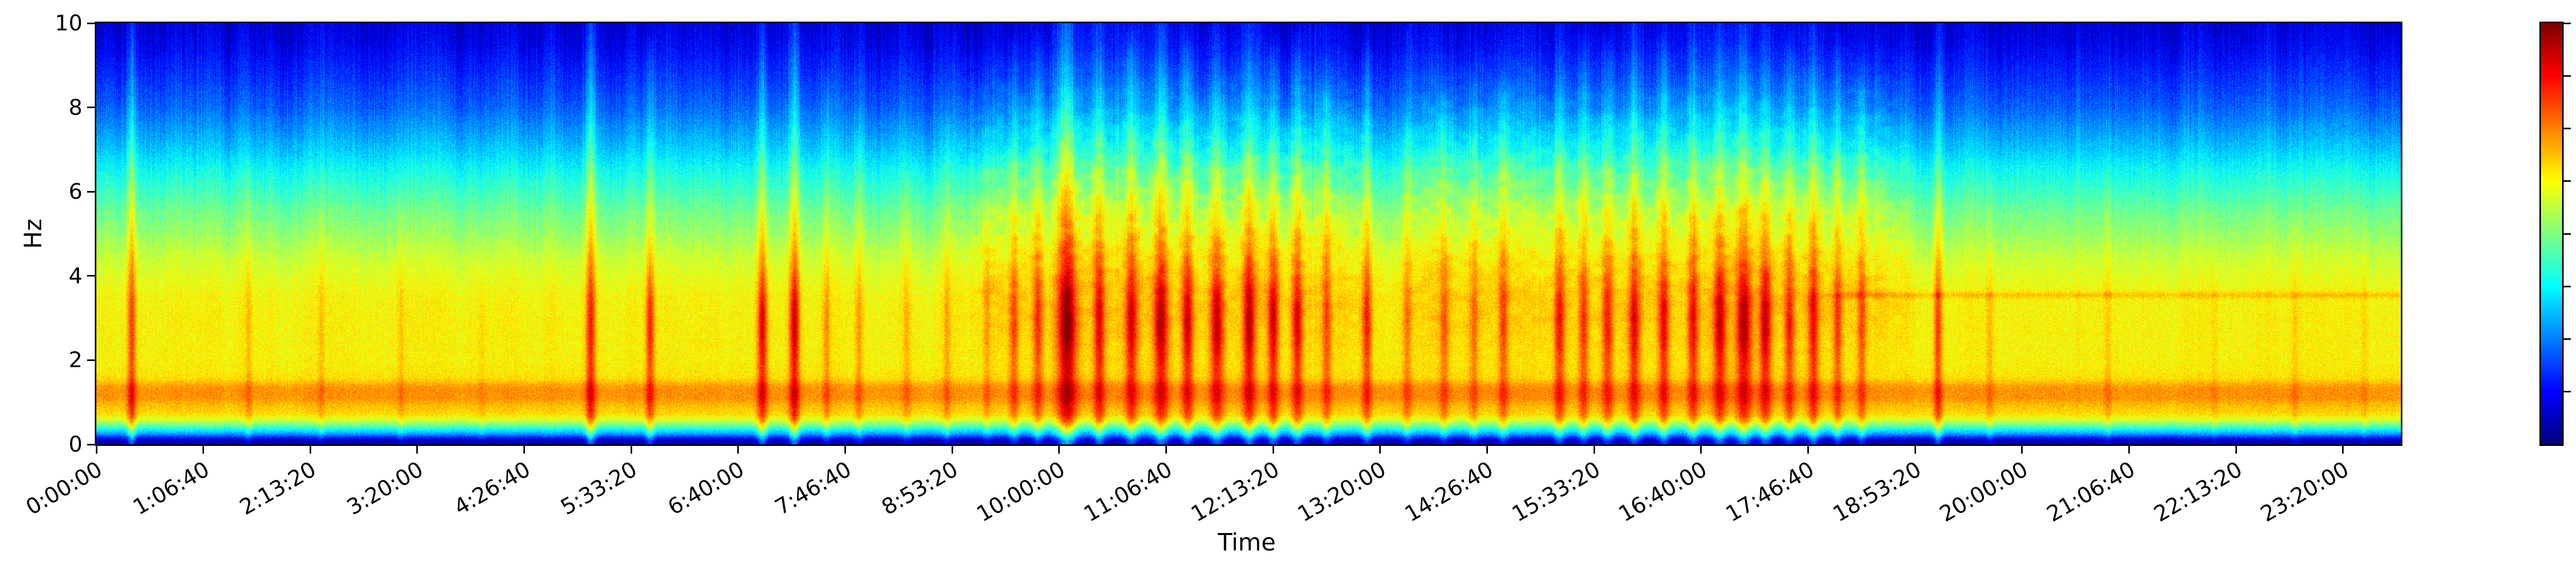 This screenshot has width=2576, height=569. What do you see at coordinates (1342, 491) in the screenshot?
I see `x-tick-label: 13:20:00` at bounding box center [1342, 491].